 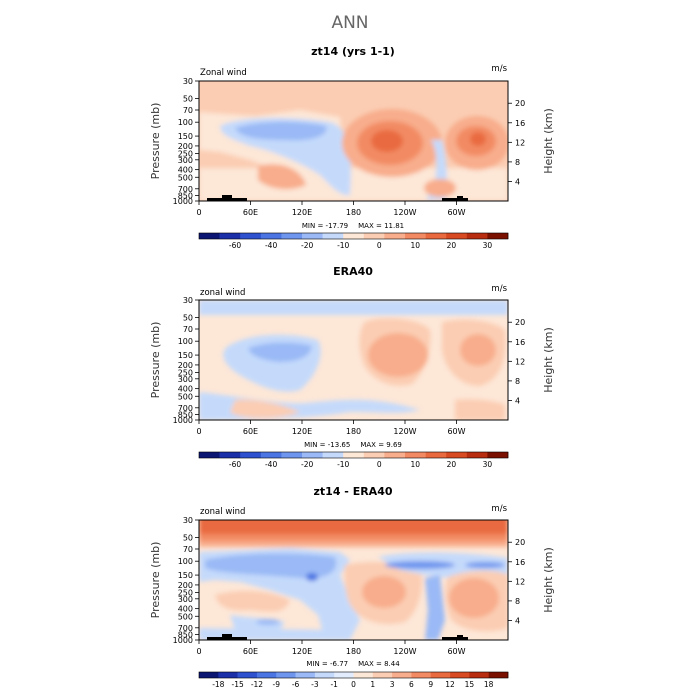 I want to click on y2-tick-label: 16, so click(x=520, y=123).